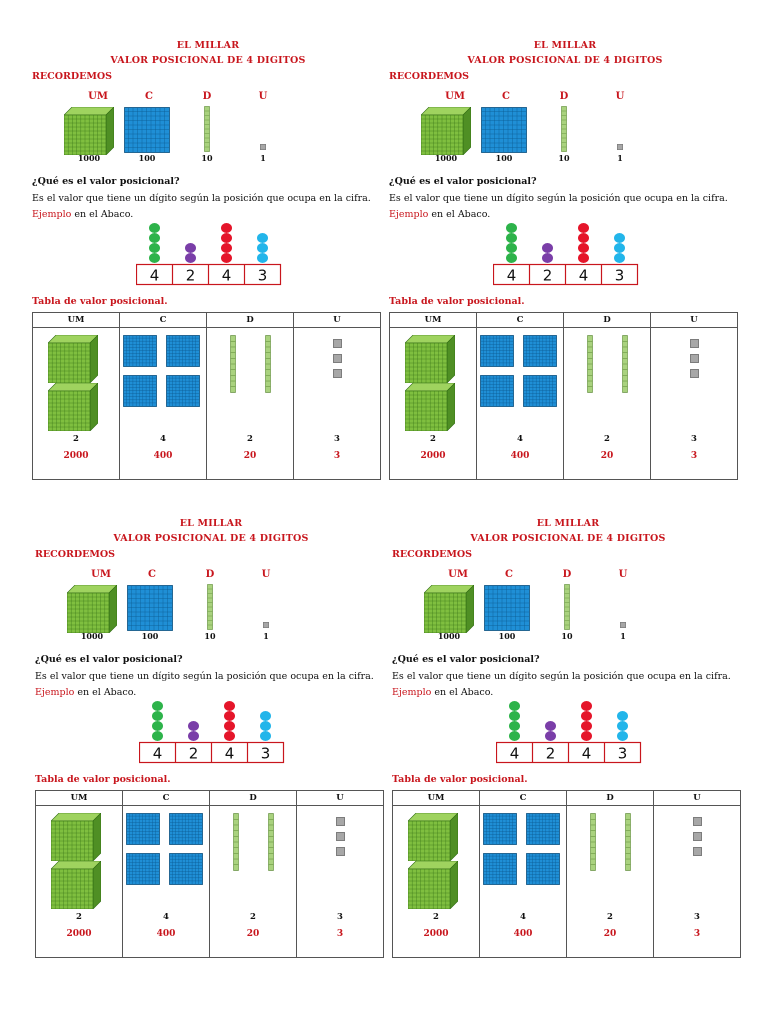  Describe the element at coordinates (466, 659) in the screenshot. I see `question-heading: ¿Qué es el valor posicional?` at that location.